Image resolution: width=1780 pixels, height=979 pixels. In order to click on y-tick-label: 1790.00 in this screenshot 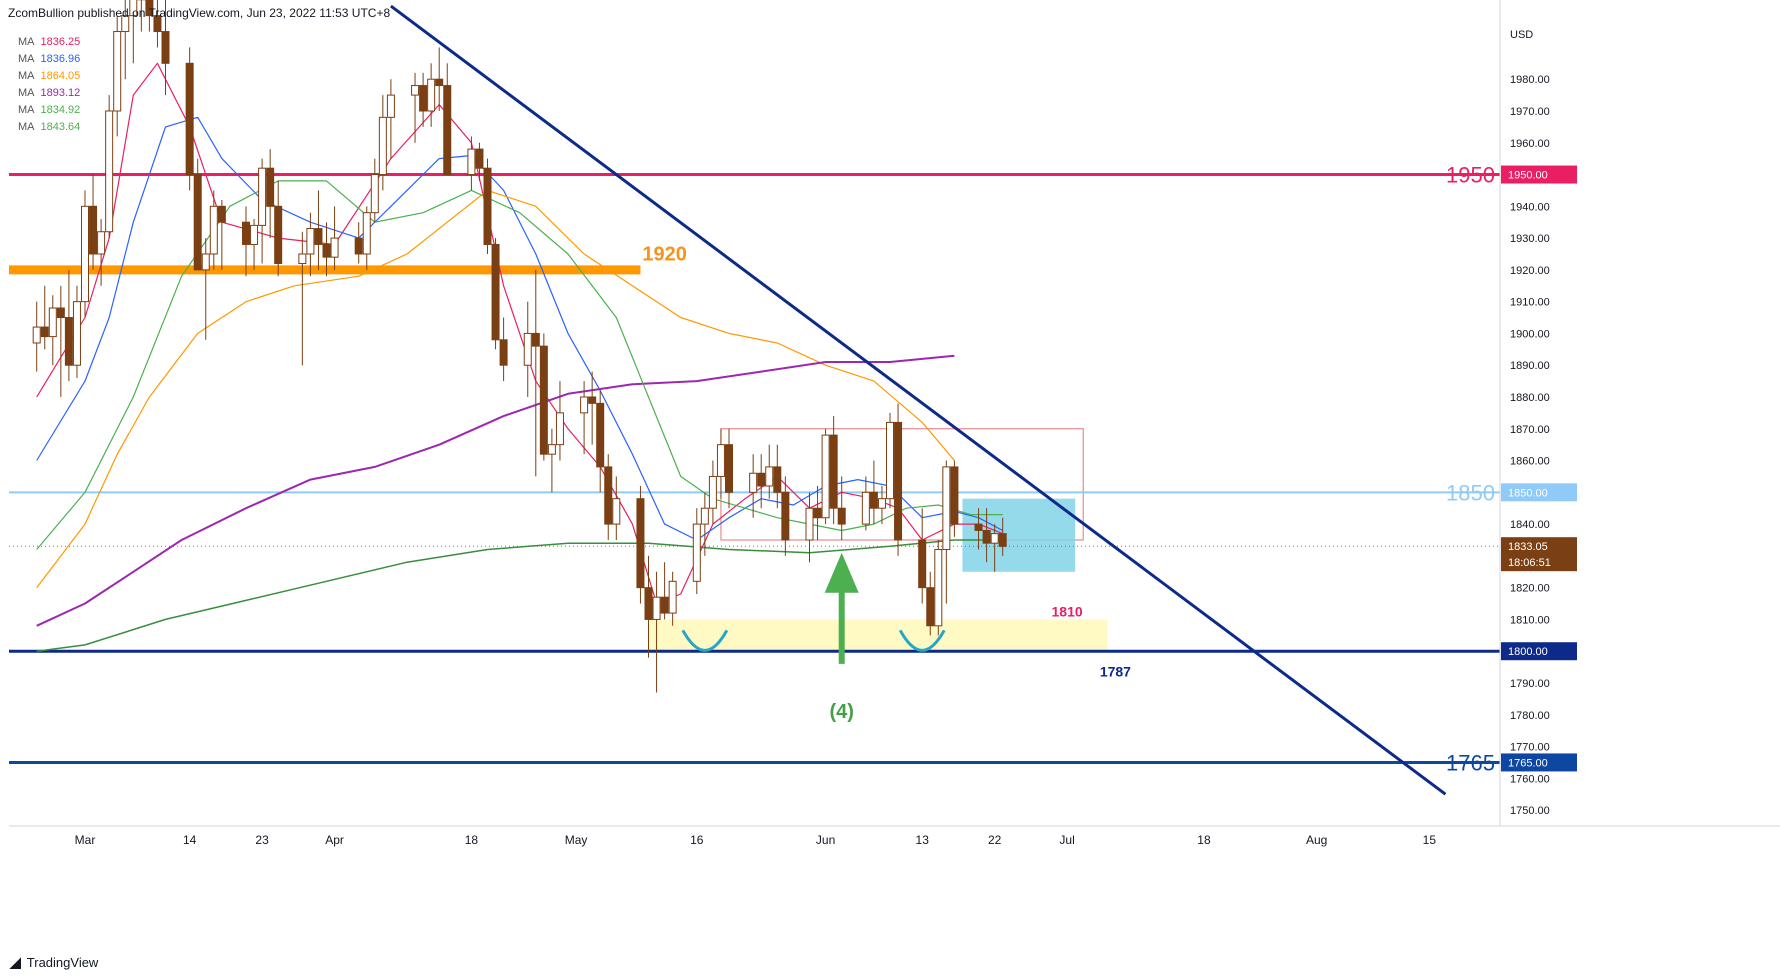, I will do `click(1530, 684)`.